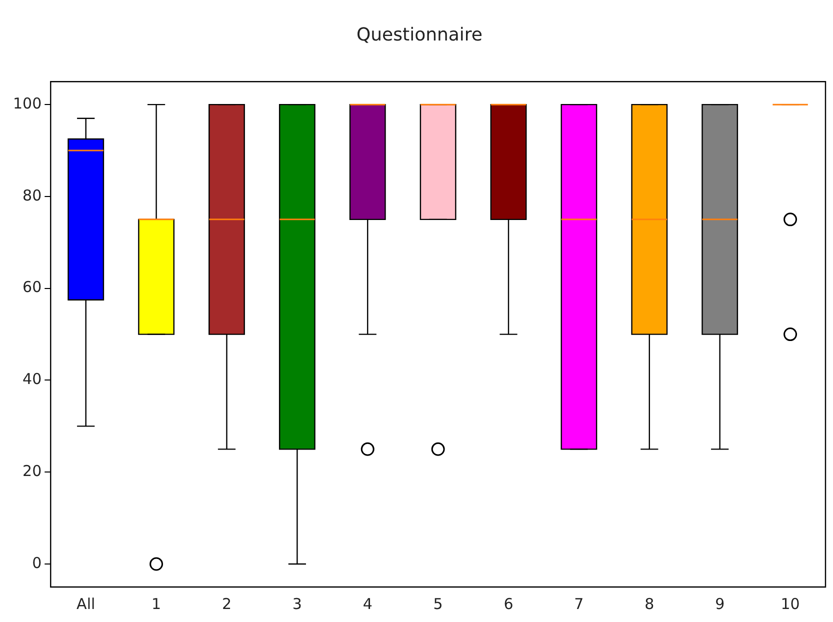  Describe the element at coordinates (86, 603) in the screenshot. I see `x-tick-label: All` at that location.